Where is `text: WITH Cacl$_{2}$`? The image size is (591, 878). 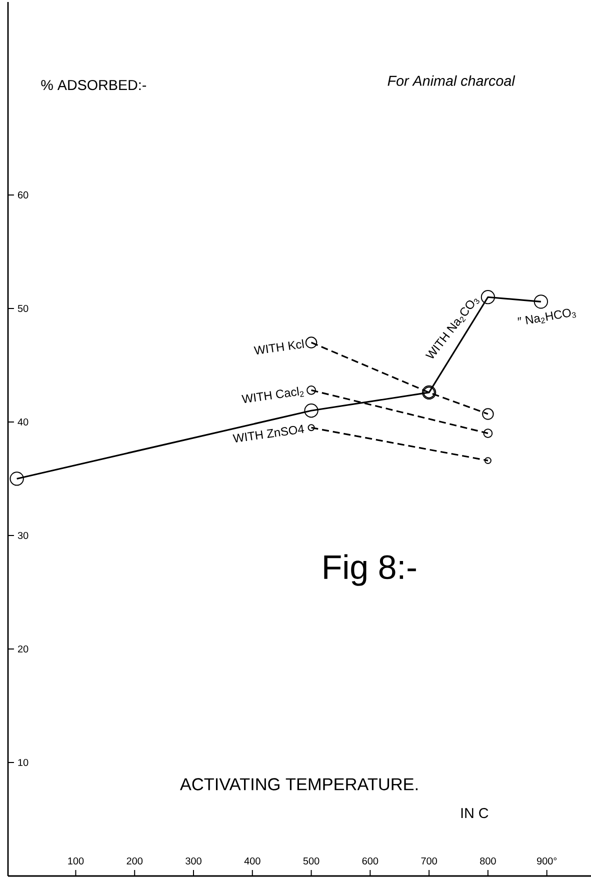 text: WITH Cacl$_{2}$ is located at coordinates (272, 394).